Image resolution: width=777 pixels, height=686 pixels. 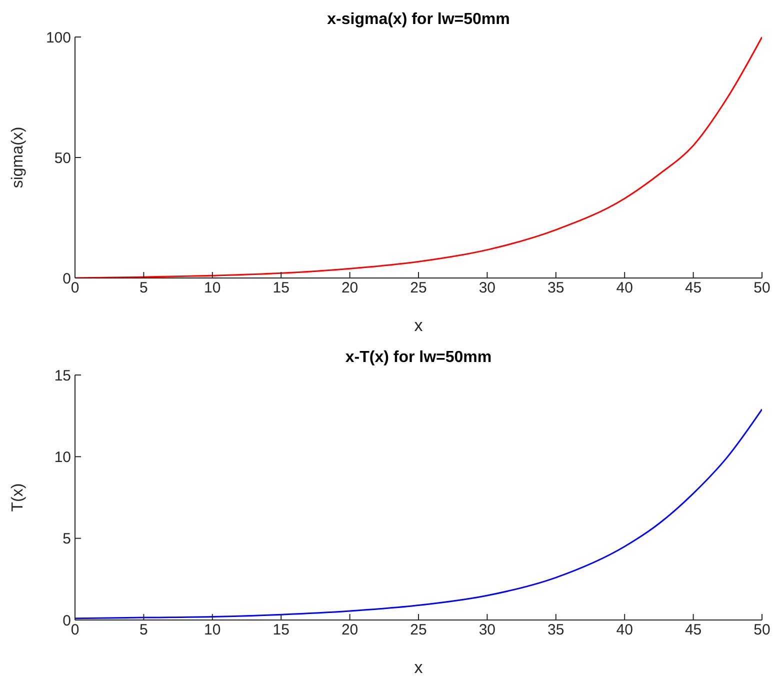 I want to click on y-axis-title: T(x), so click(x=18, y=497).